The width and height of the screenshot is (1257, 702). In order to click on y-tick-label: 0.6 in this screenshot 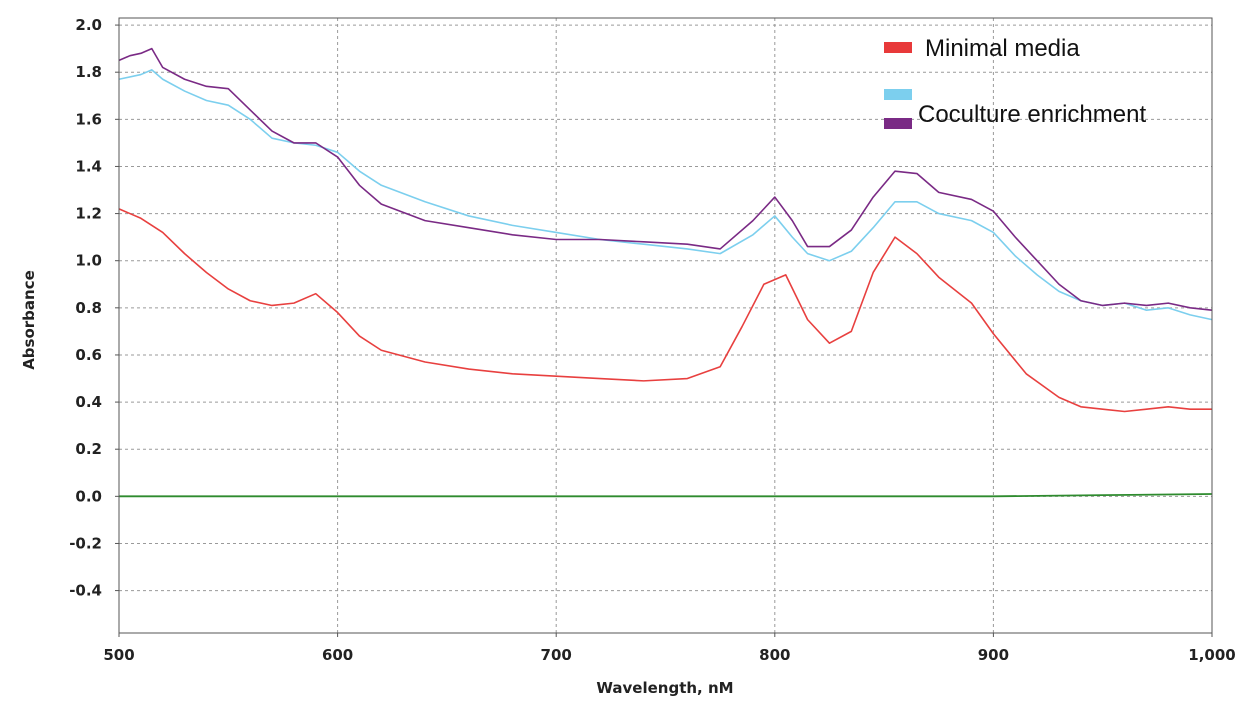, I will do `click(88, 355)`.